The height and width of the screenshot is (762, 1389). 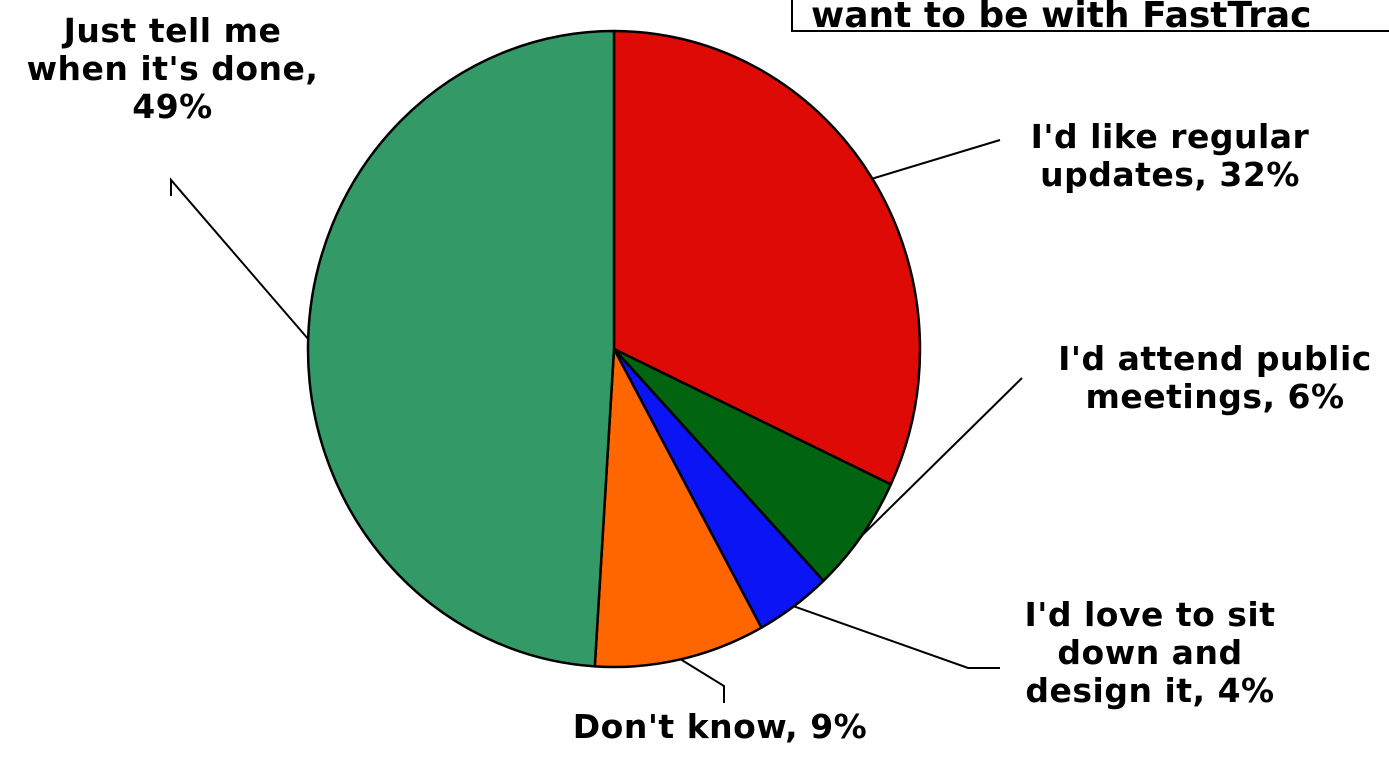 What do you see at coordinates (1150, 614) in the screenshot?
I see `label-line: I'd love to sit` at bounding box center [1150, 614].